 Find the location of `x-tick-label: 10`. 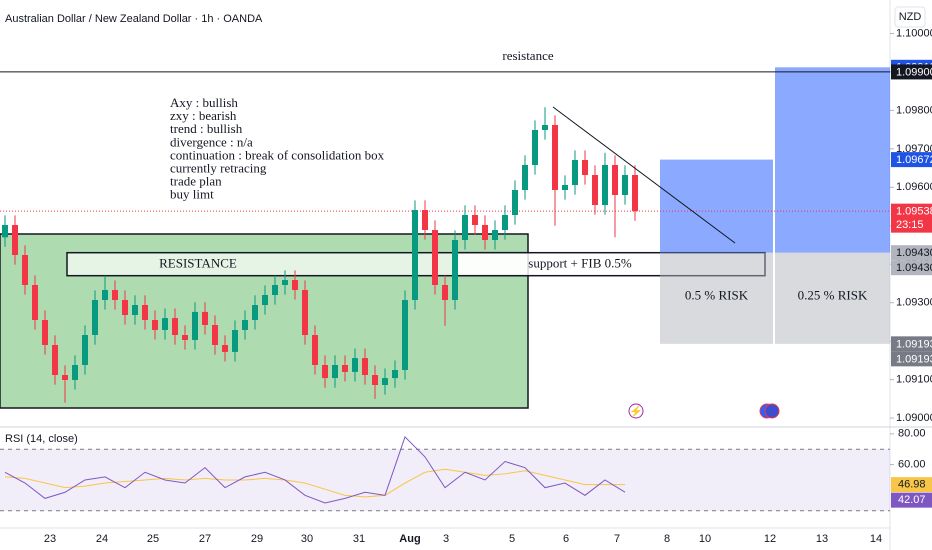

x-tick-label: 10 is located at coordinates (705, 539).